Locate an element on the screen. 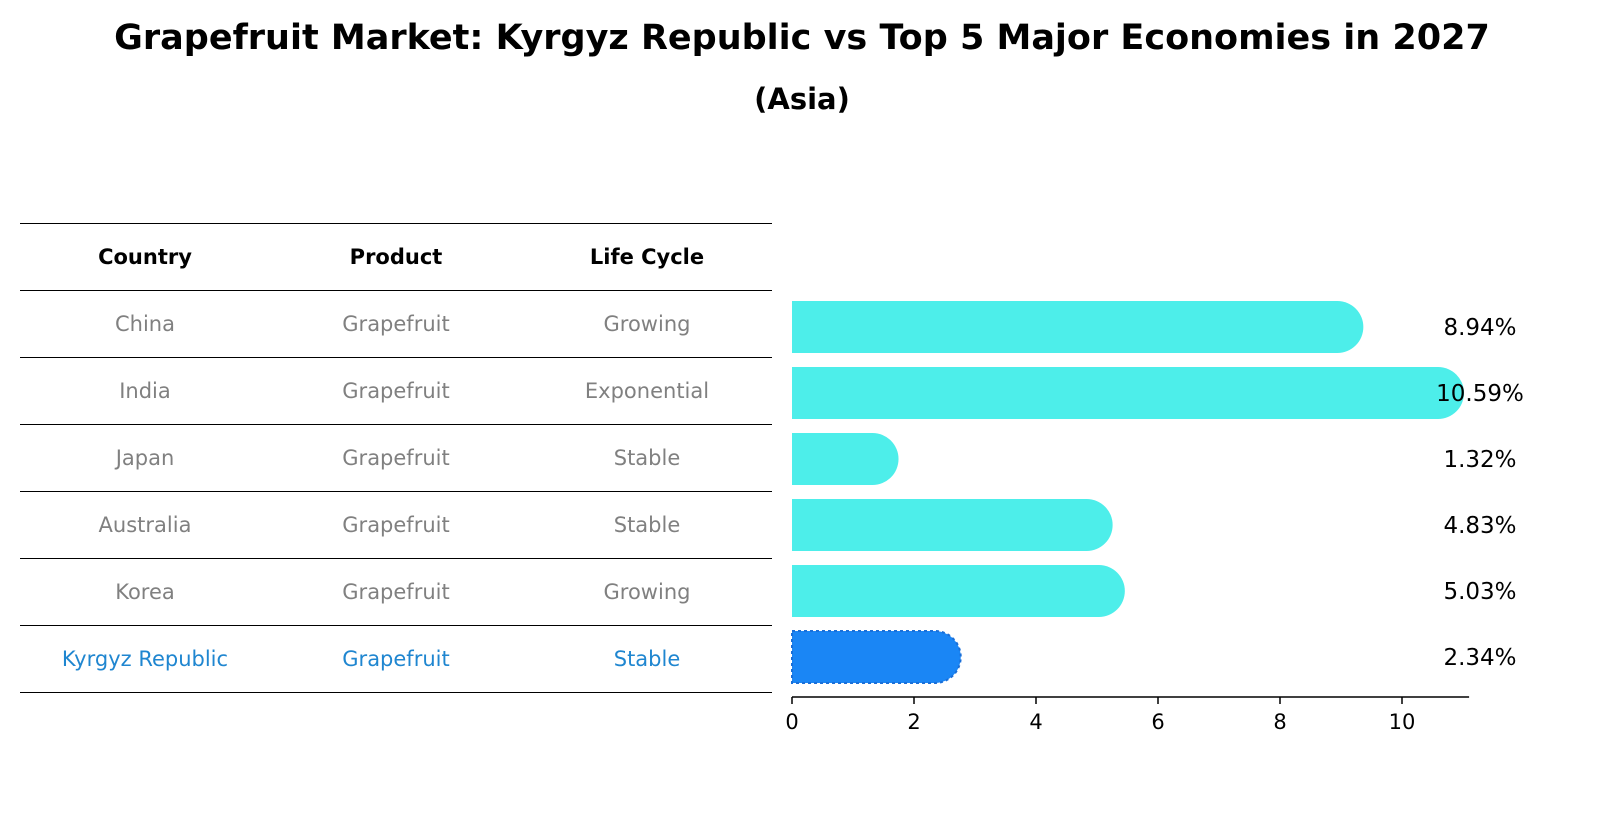  x-tick-label: 0 is located at coordinates (791, 722).